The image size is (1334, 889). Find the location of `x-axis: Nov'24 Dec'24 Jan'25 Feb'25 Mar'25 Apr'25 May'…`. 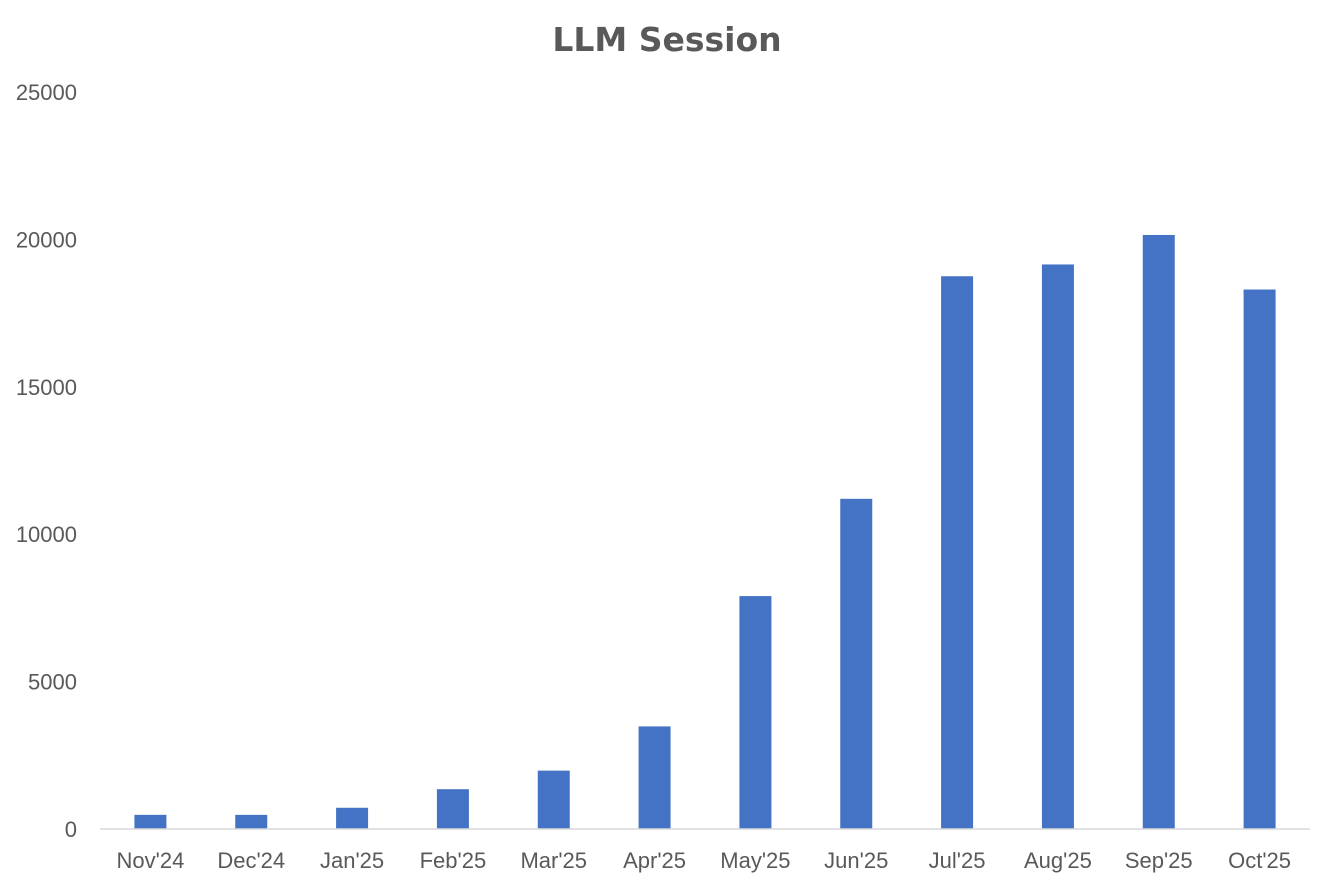

x-axis: Nov'24 Dec'24 Jan'25 Feb'25 Mar'25 Apr'25 May'… is located at coordinates (704, 860).